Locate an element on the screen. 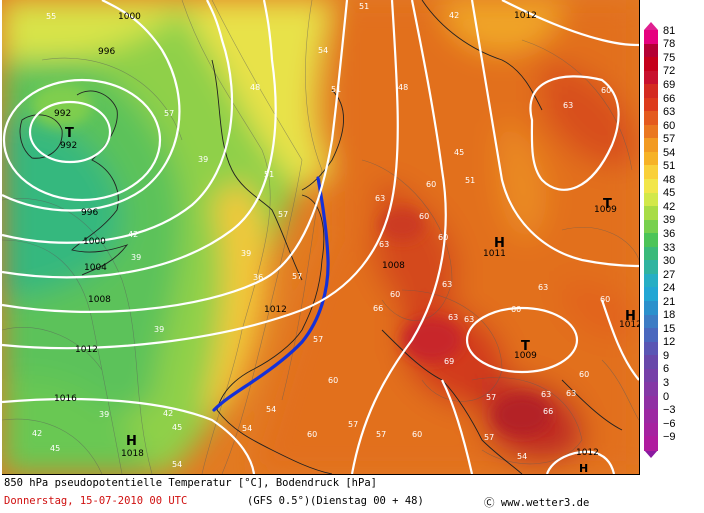 The height and width of the screenshot is (513, 704). legend-label: 63 is located at coordinates (669, 112).